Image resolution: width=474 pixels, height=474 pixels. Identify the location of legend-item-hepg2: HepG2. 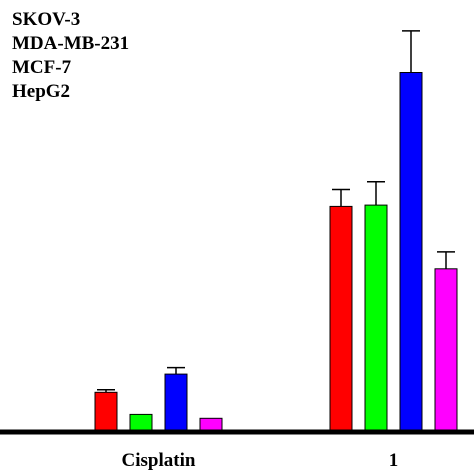
(41, 91).